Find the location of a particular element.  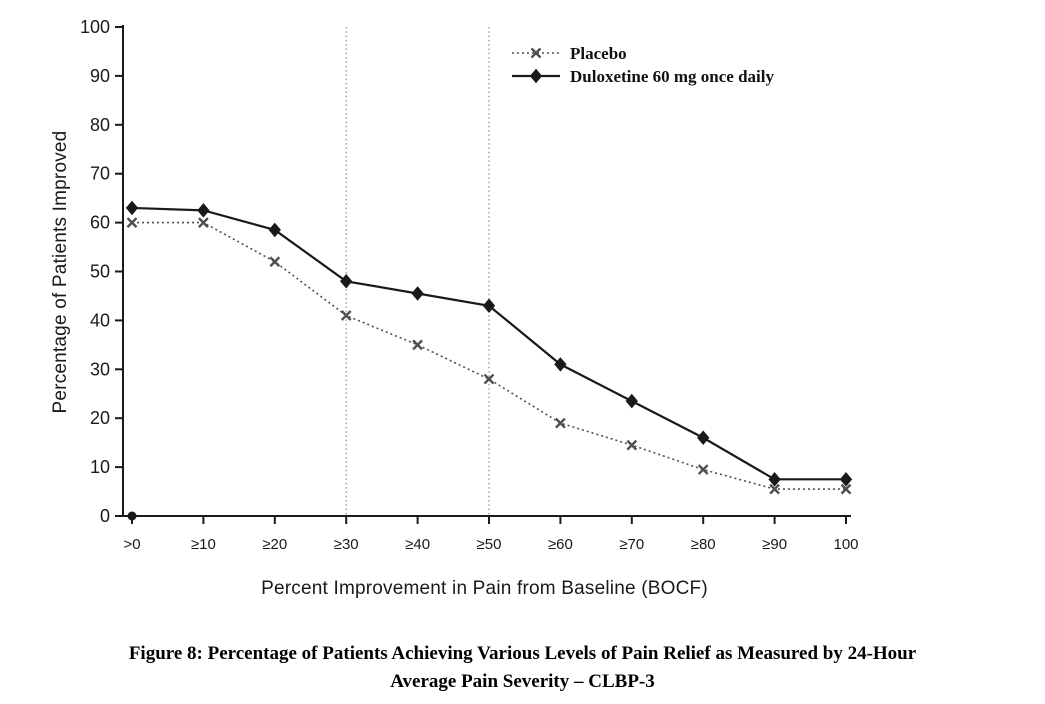

x-tick-label: ≥20 is located at coordinates (274, 544).